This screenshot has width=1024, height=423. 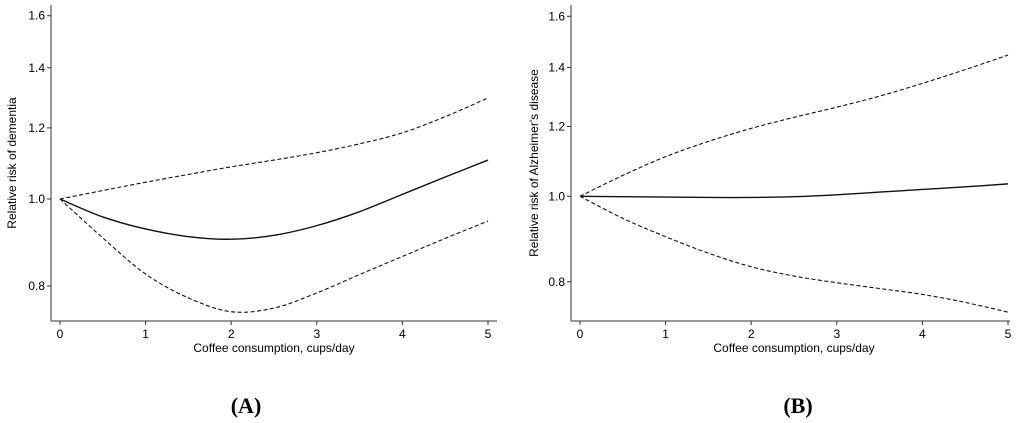 What do you see at coordinates (246, 405) in the screenshot?
I see `panel-label-a: (A)` at bounding box center [246, 405].